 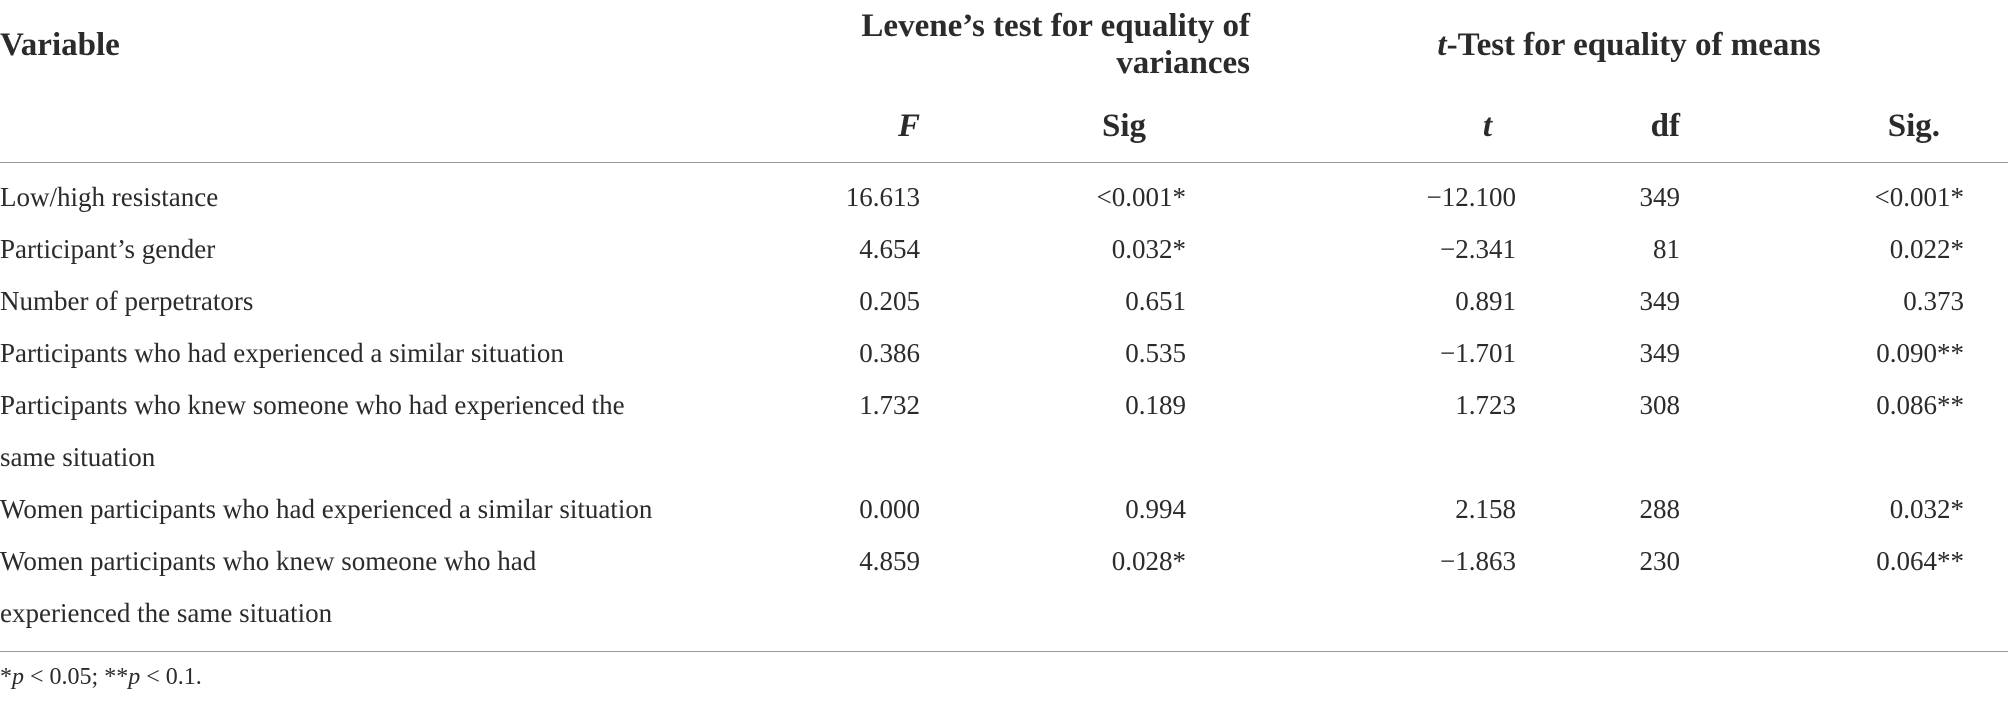 What do you see at coordinates (889, 405) in the screenshot?
I see `f-cell: 1.732` at bounding box center [889, 405].